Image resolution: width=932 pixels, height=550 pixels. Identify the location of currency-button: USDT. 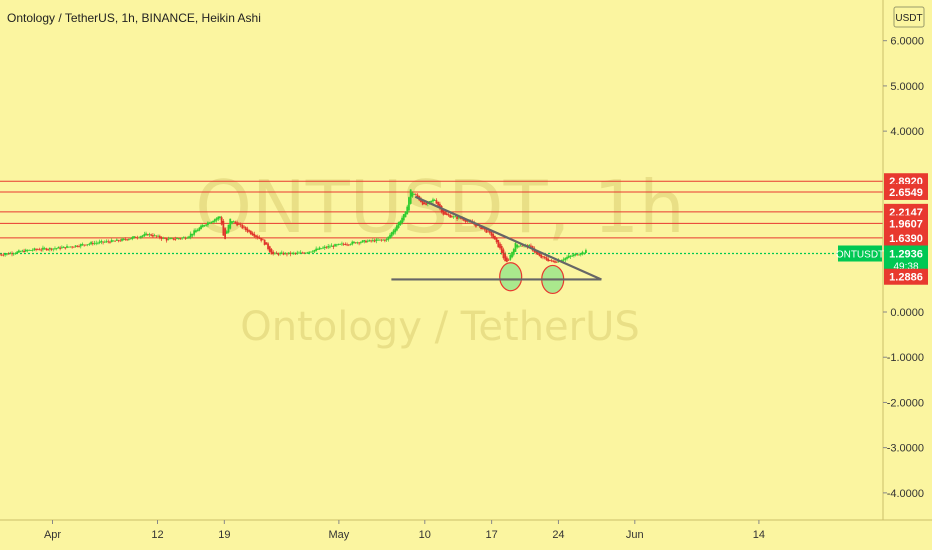
(909, 17).